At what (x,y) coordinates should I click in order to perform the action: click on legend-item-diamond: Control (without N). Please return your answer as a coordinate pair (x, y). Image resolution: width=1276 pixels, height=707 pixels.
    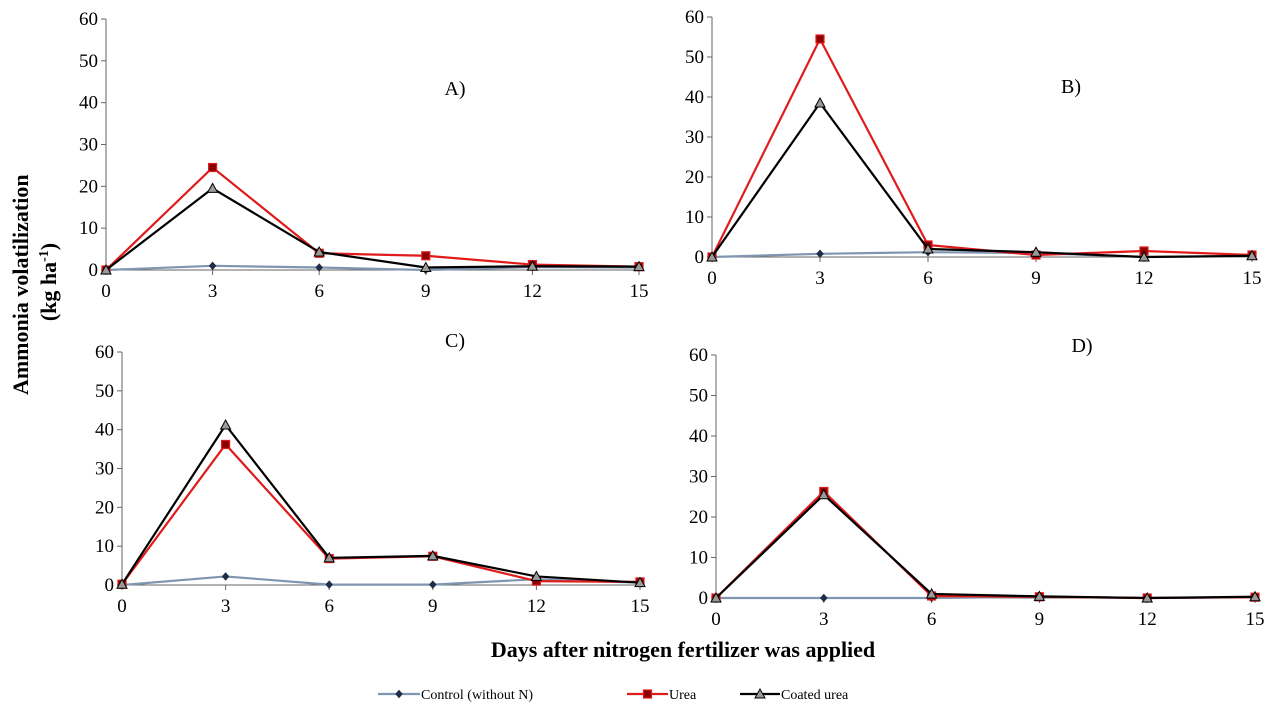
    Looking at the image, I should click on (455, 695).